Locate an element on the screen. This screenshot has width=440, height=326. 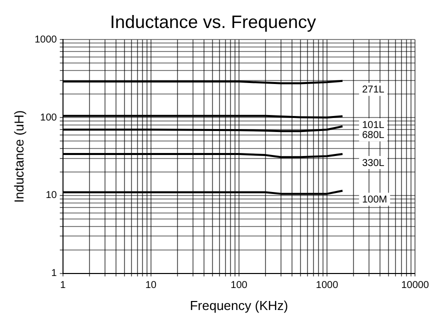
y-tick-label: 1 is located at coordinates (54, 274).